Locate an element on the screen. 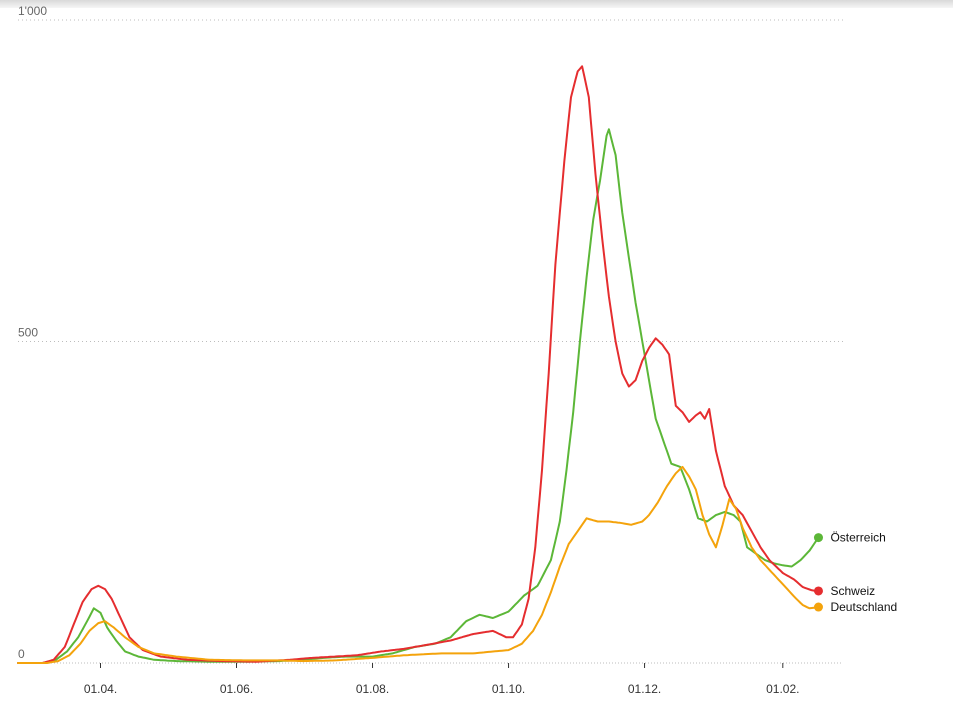 This screenshot has width=953, height=710. x-tick-label: 01.08. is located at coordinates (372, 689).